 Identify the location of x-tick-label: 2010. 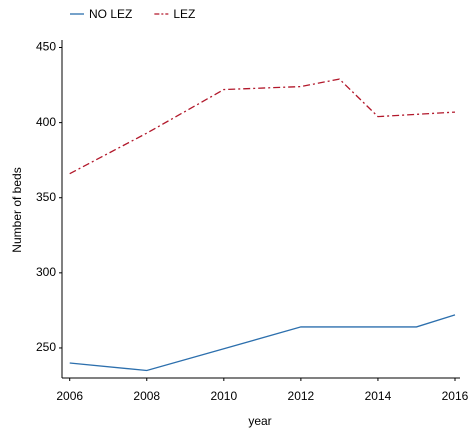
(223, 396).